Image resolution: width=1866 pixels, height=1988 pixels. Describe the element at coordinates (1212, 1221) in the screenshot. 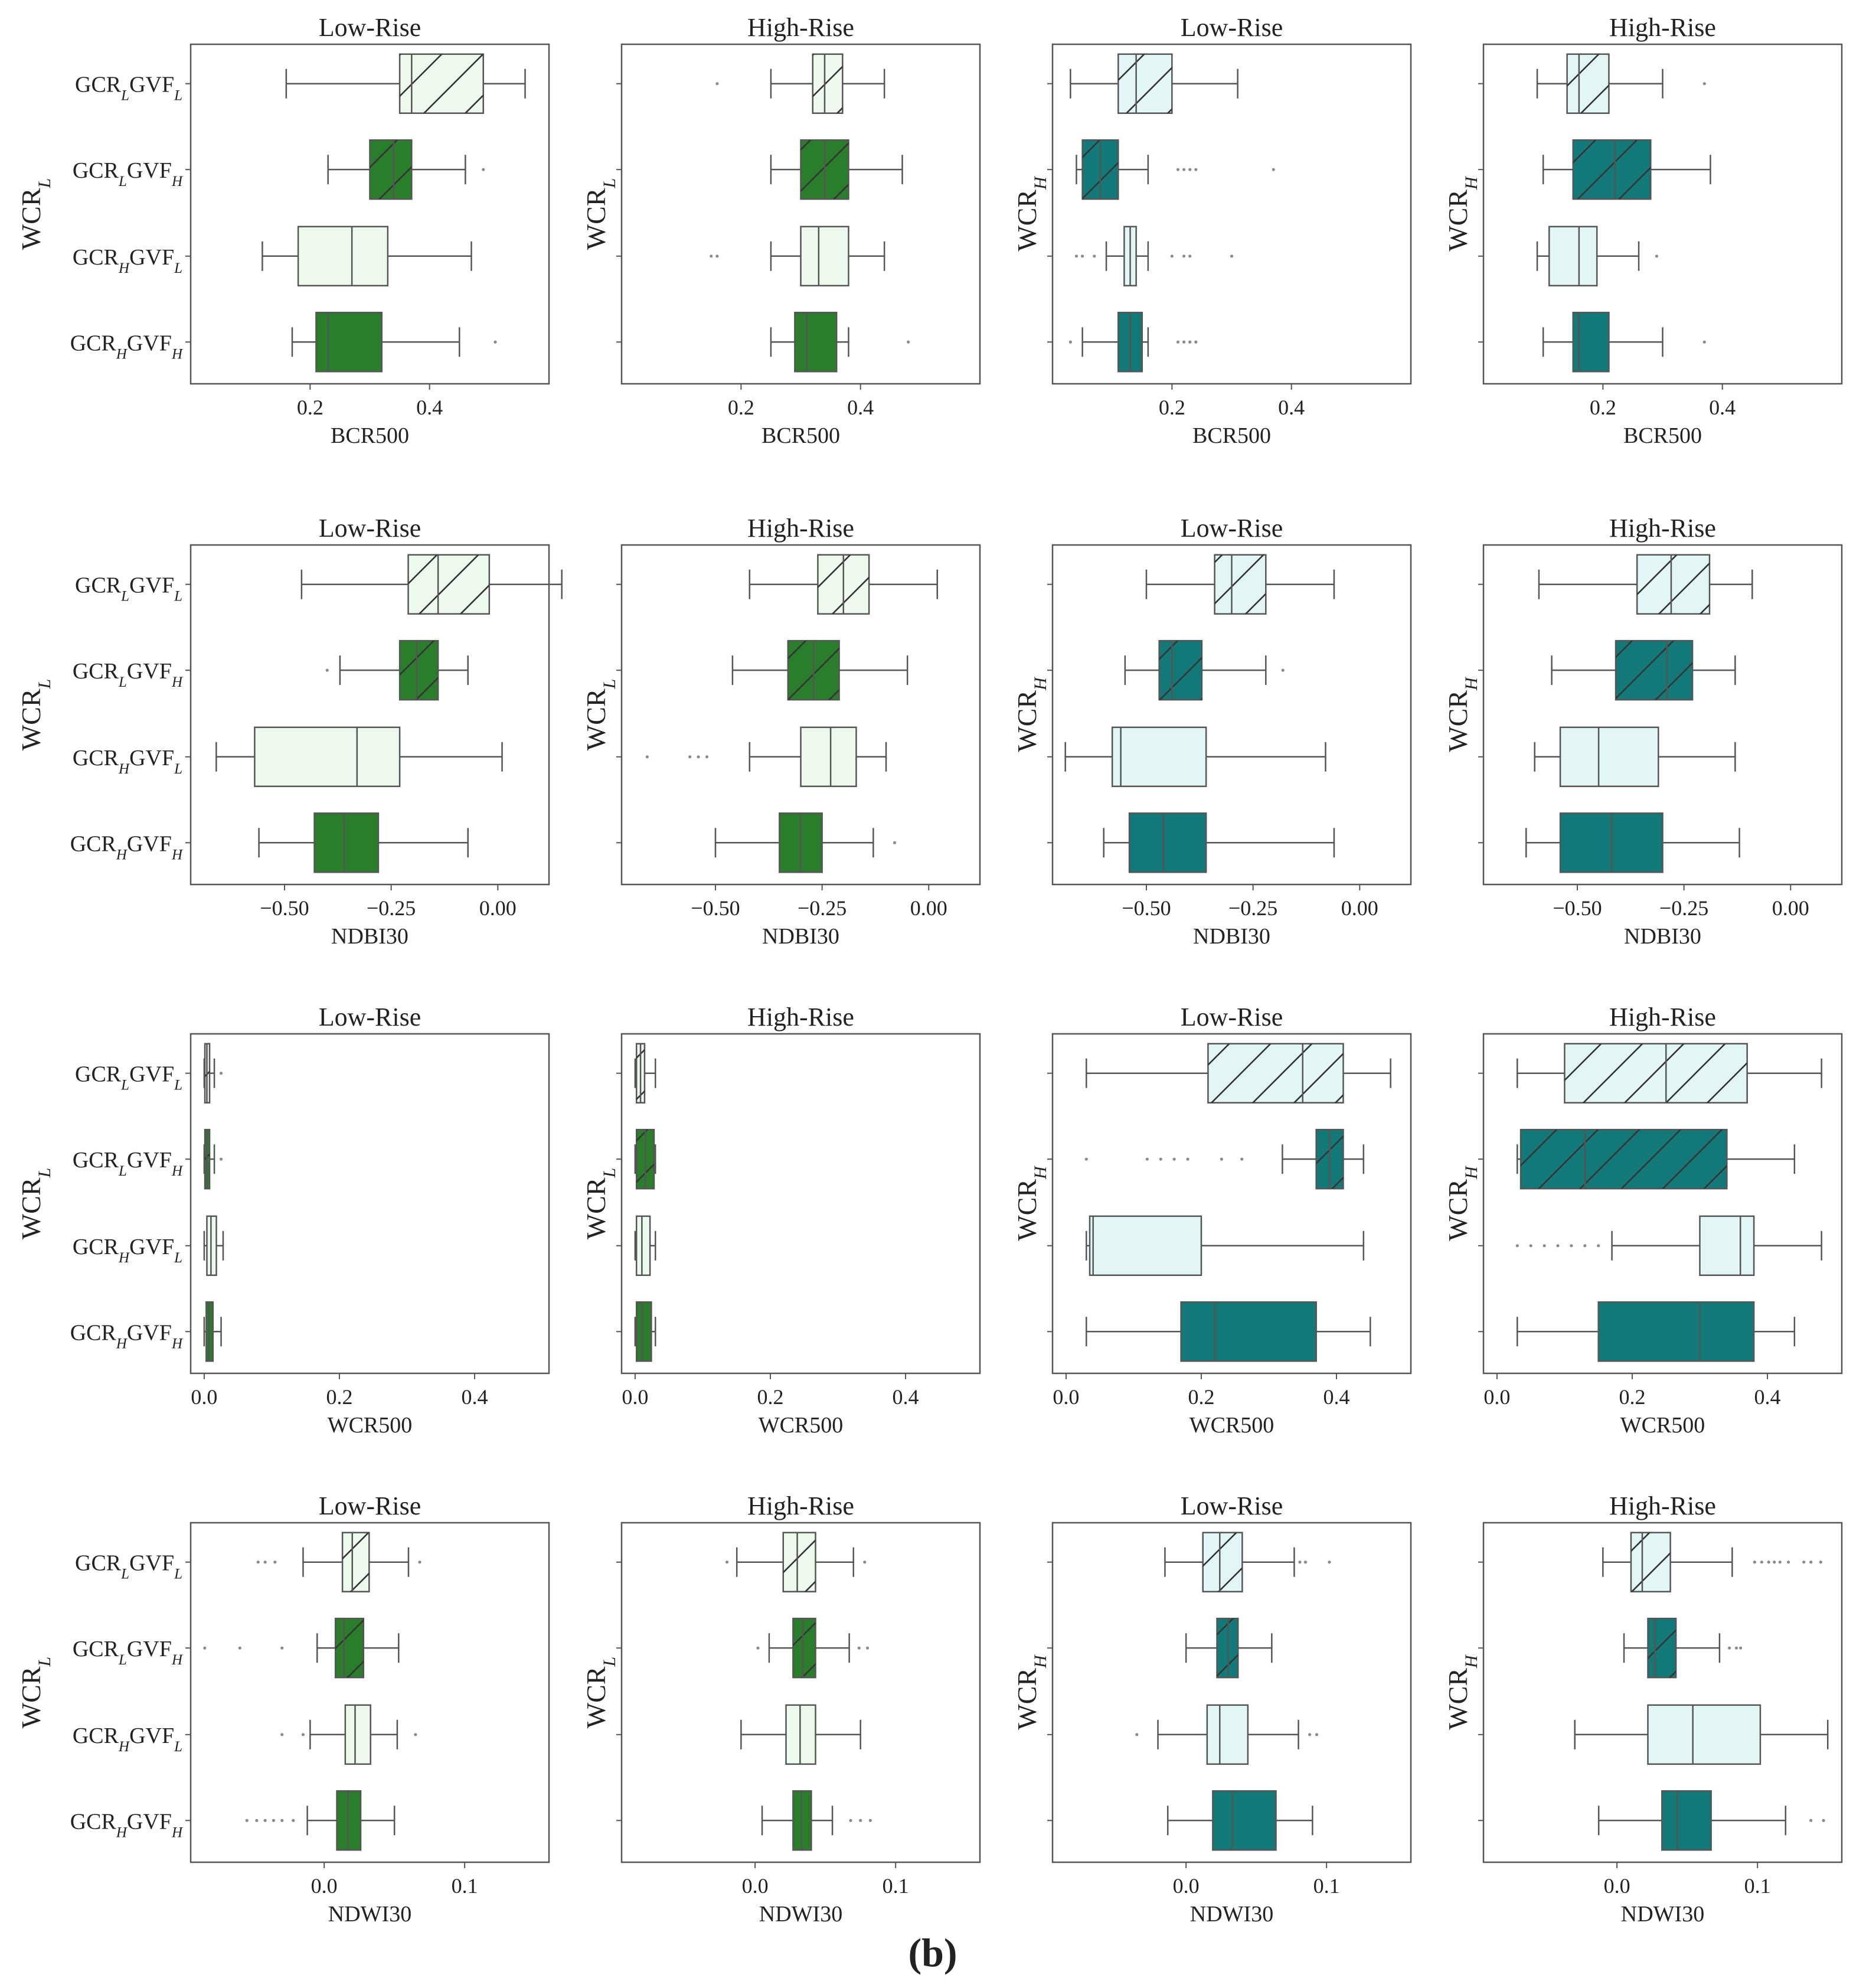

I see `panel-WCR500-3: Low-Rise WCRH 0.0 0.2 0.4 WCR500` at that location.